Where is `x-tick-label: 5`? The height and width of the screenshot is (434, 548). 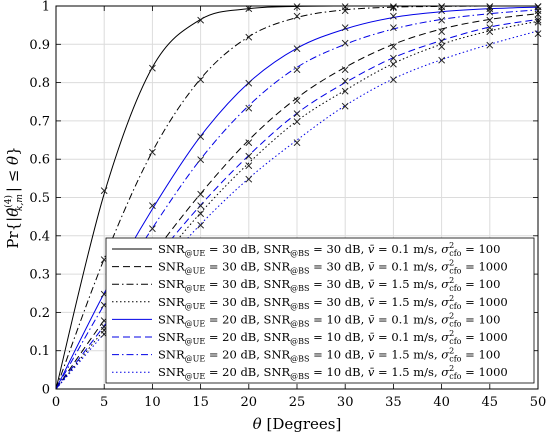 x-tick-label: 5 is located at coordinates (104, 402).